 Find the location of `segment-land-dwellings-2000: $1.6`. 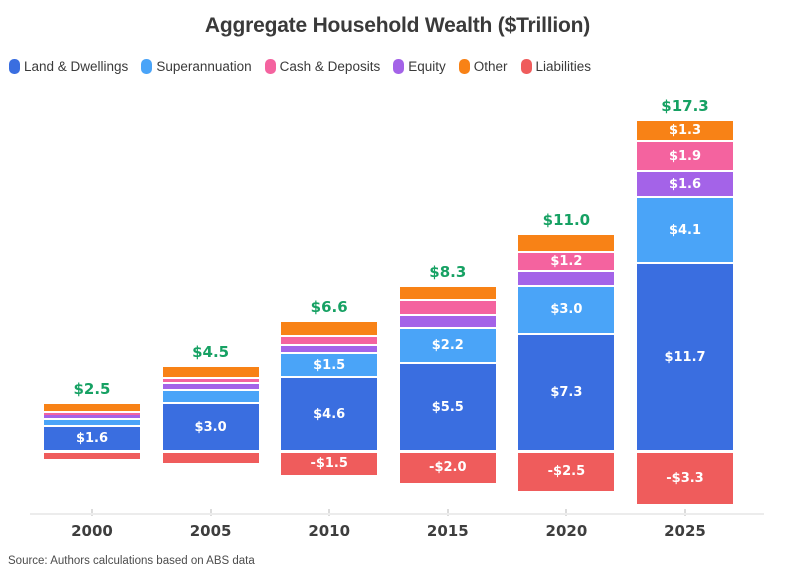

segment-land-dwellings-2000: $1.6 is located at coordinates (92, 438).